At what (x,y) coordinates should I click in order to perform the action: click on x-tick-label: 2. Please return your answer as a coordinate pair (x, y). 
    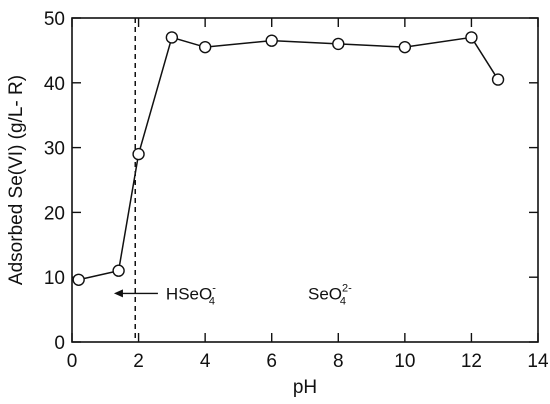
    Looking at the image, I should click on (138, 361).